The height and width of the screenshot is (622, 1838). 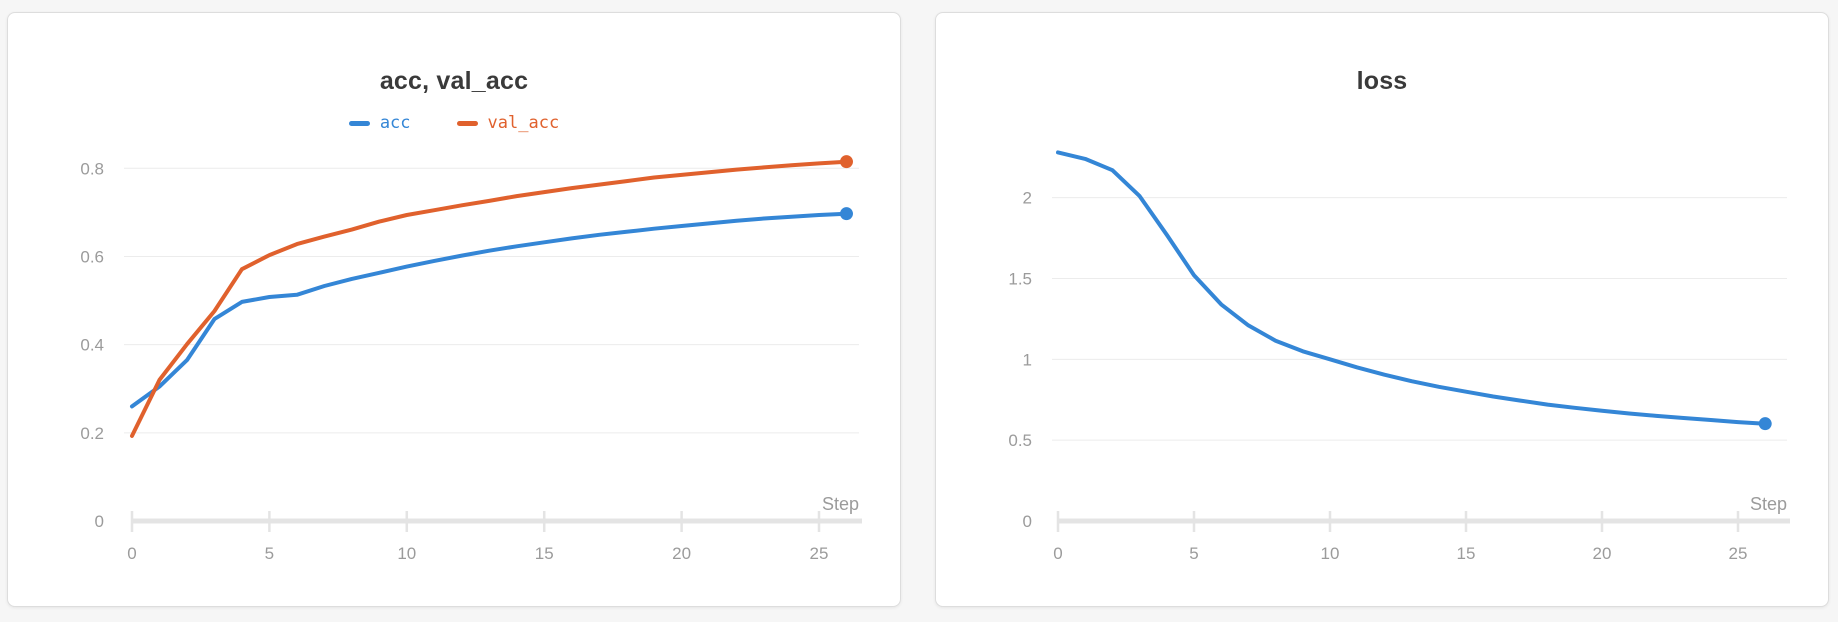 I want to click on series-end-marker-loss, so click(x=1765, y=424).